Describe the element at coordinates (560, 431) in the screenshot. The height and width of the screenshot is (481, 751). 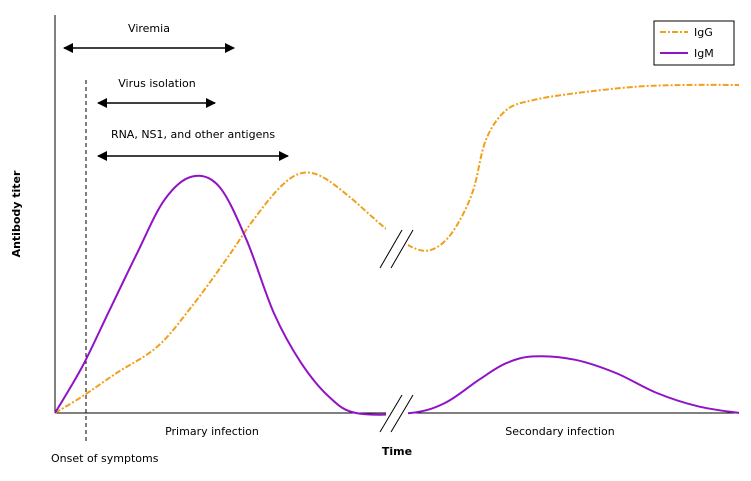
I see `secondary-infection-label: Secondary infection` at that location.